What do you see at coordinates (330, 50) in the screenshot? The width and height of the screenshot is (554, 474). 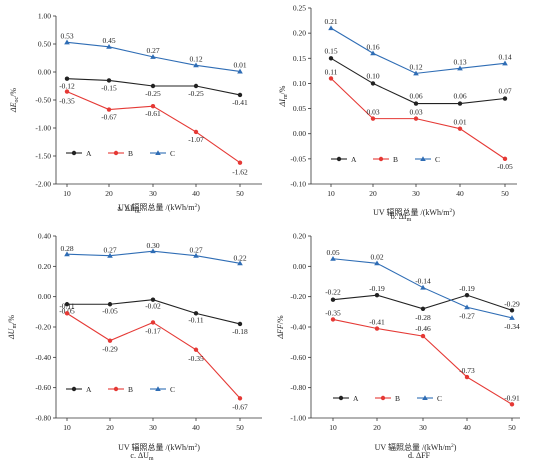 I see `data-label-A: 0.15` at bounding box center [330, 50].